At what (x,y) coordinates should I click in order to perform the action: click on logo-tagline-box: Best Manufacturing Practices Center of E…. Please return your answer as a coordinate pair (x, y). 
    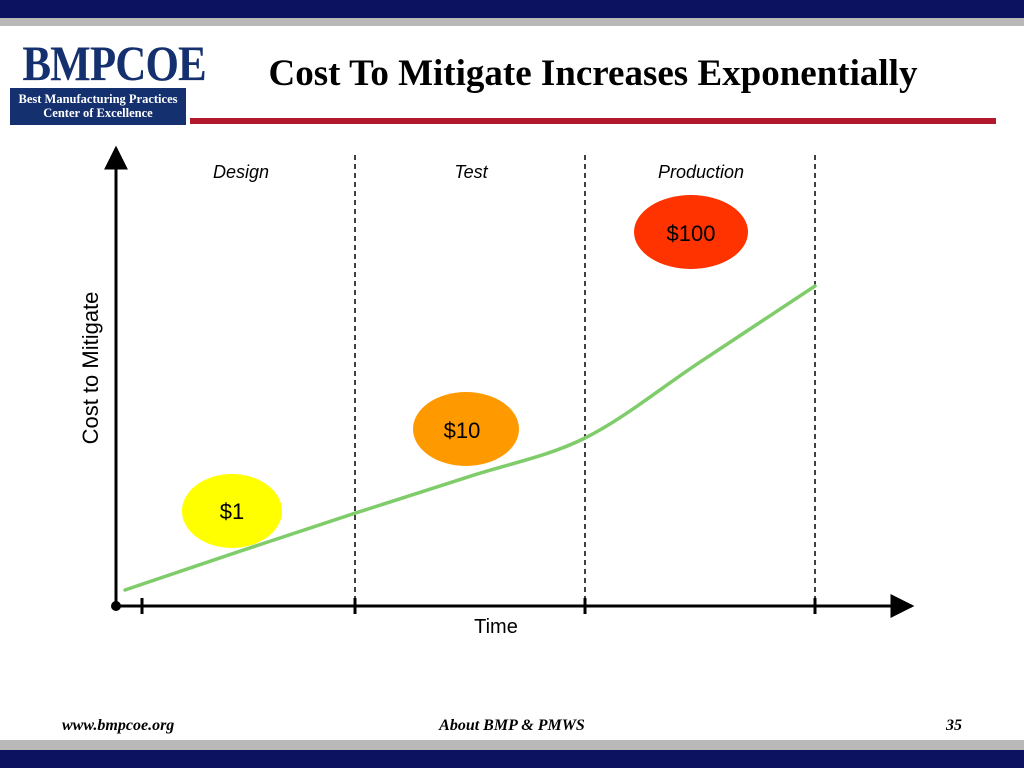
    Looking at the image, I should click on (98, 106).